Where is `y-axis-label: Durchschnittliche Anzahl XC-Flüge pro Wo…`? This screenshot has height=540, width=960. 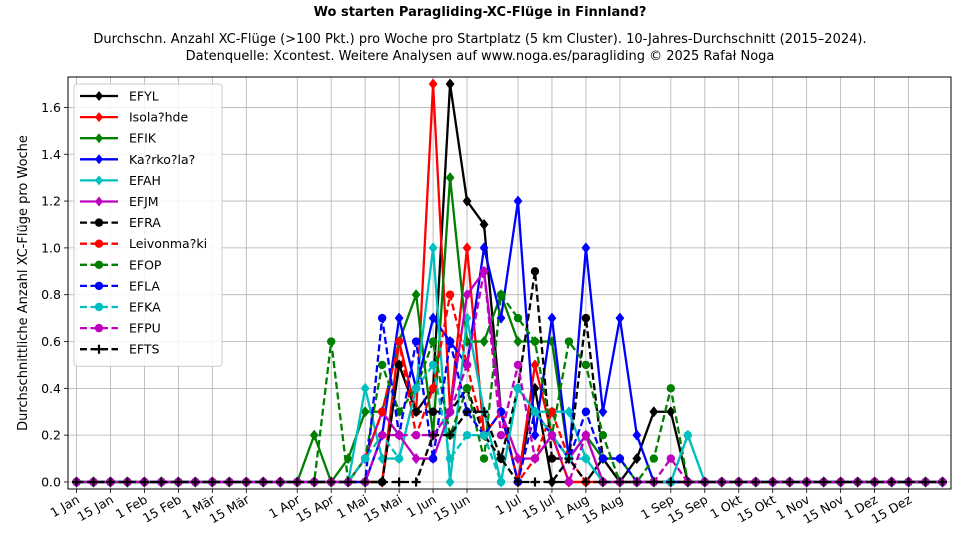 y-axis-label: Durchschnittliche Anzahl XC-Flüge pro Wo… is located at coordinates (23, 283).